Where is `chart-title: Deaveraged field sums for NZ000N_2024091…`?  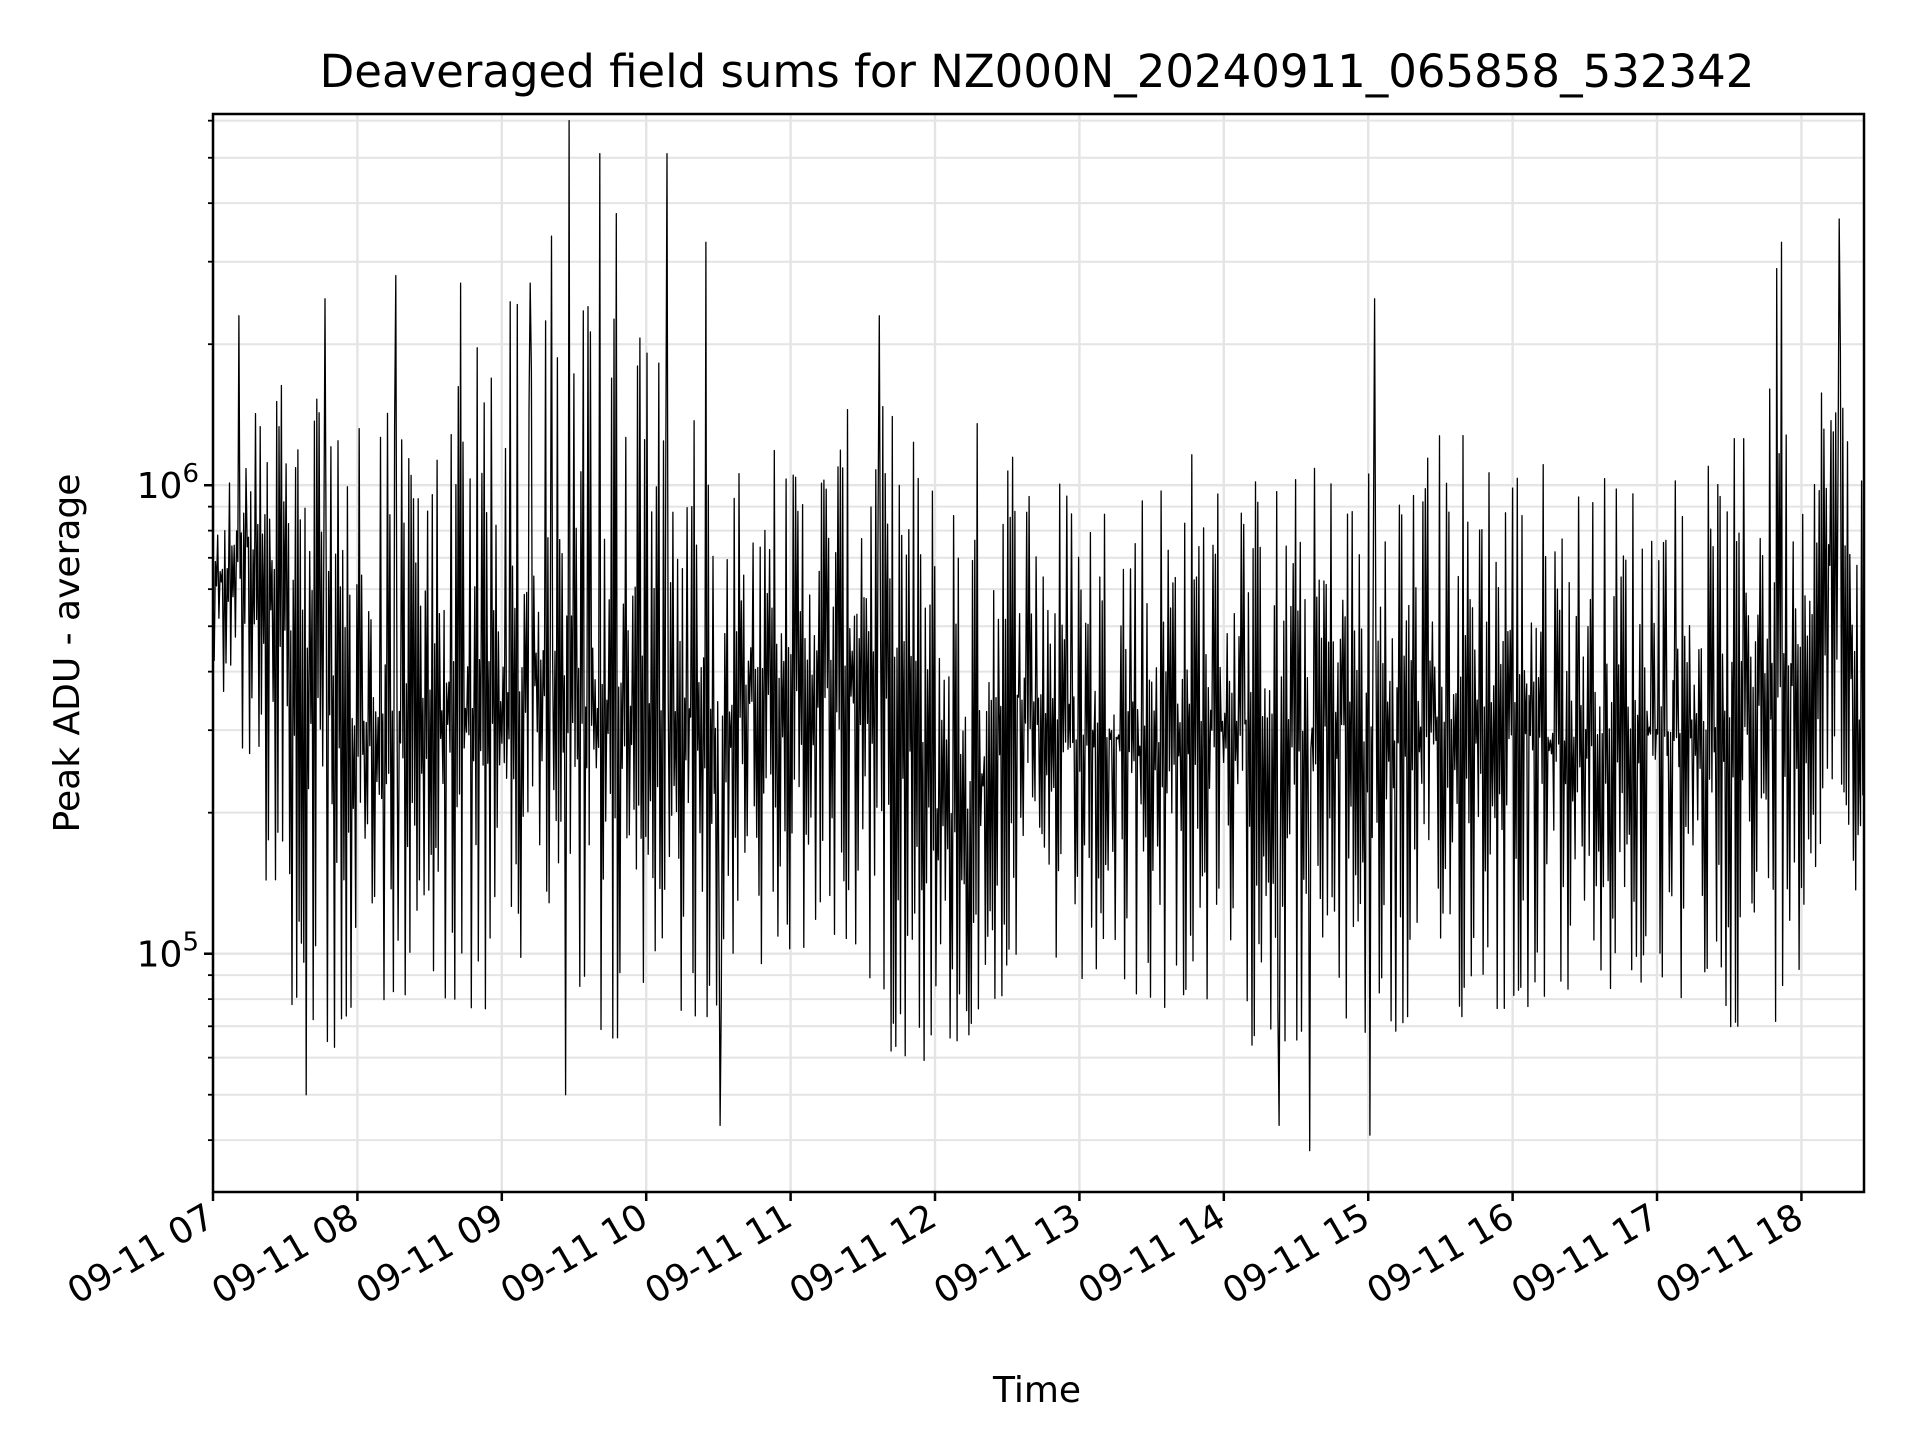
chart-title: Deaveraged field sums for NZ000N_2024091… is located at coordinates (1037, 71).